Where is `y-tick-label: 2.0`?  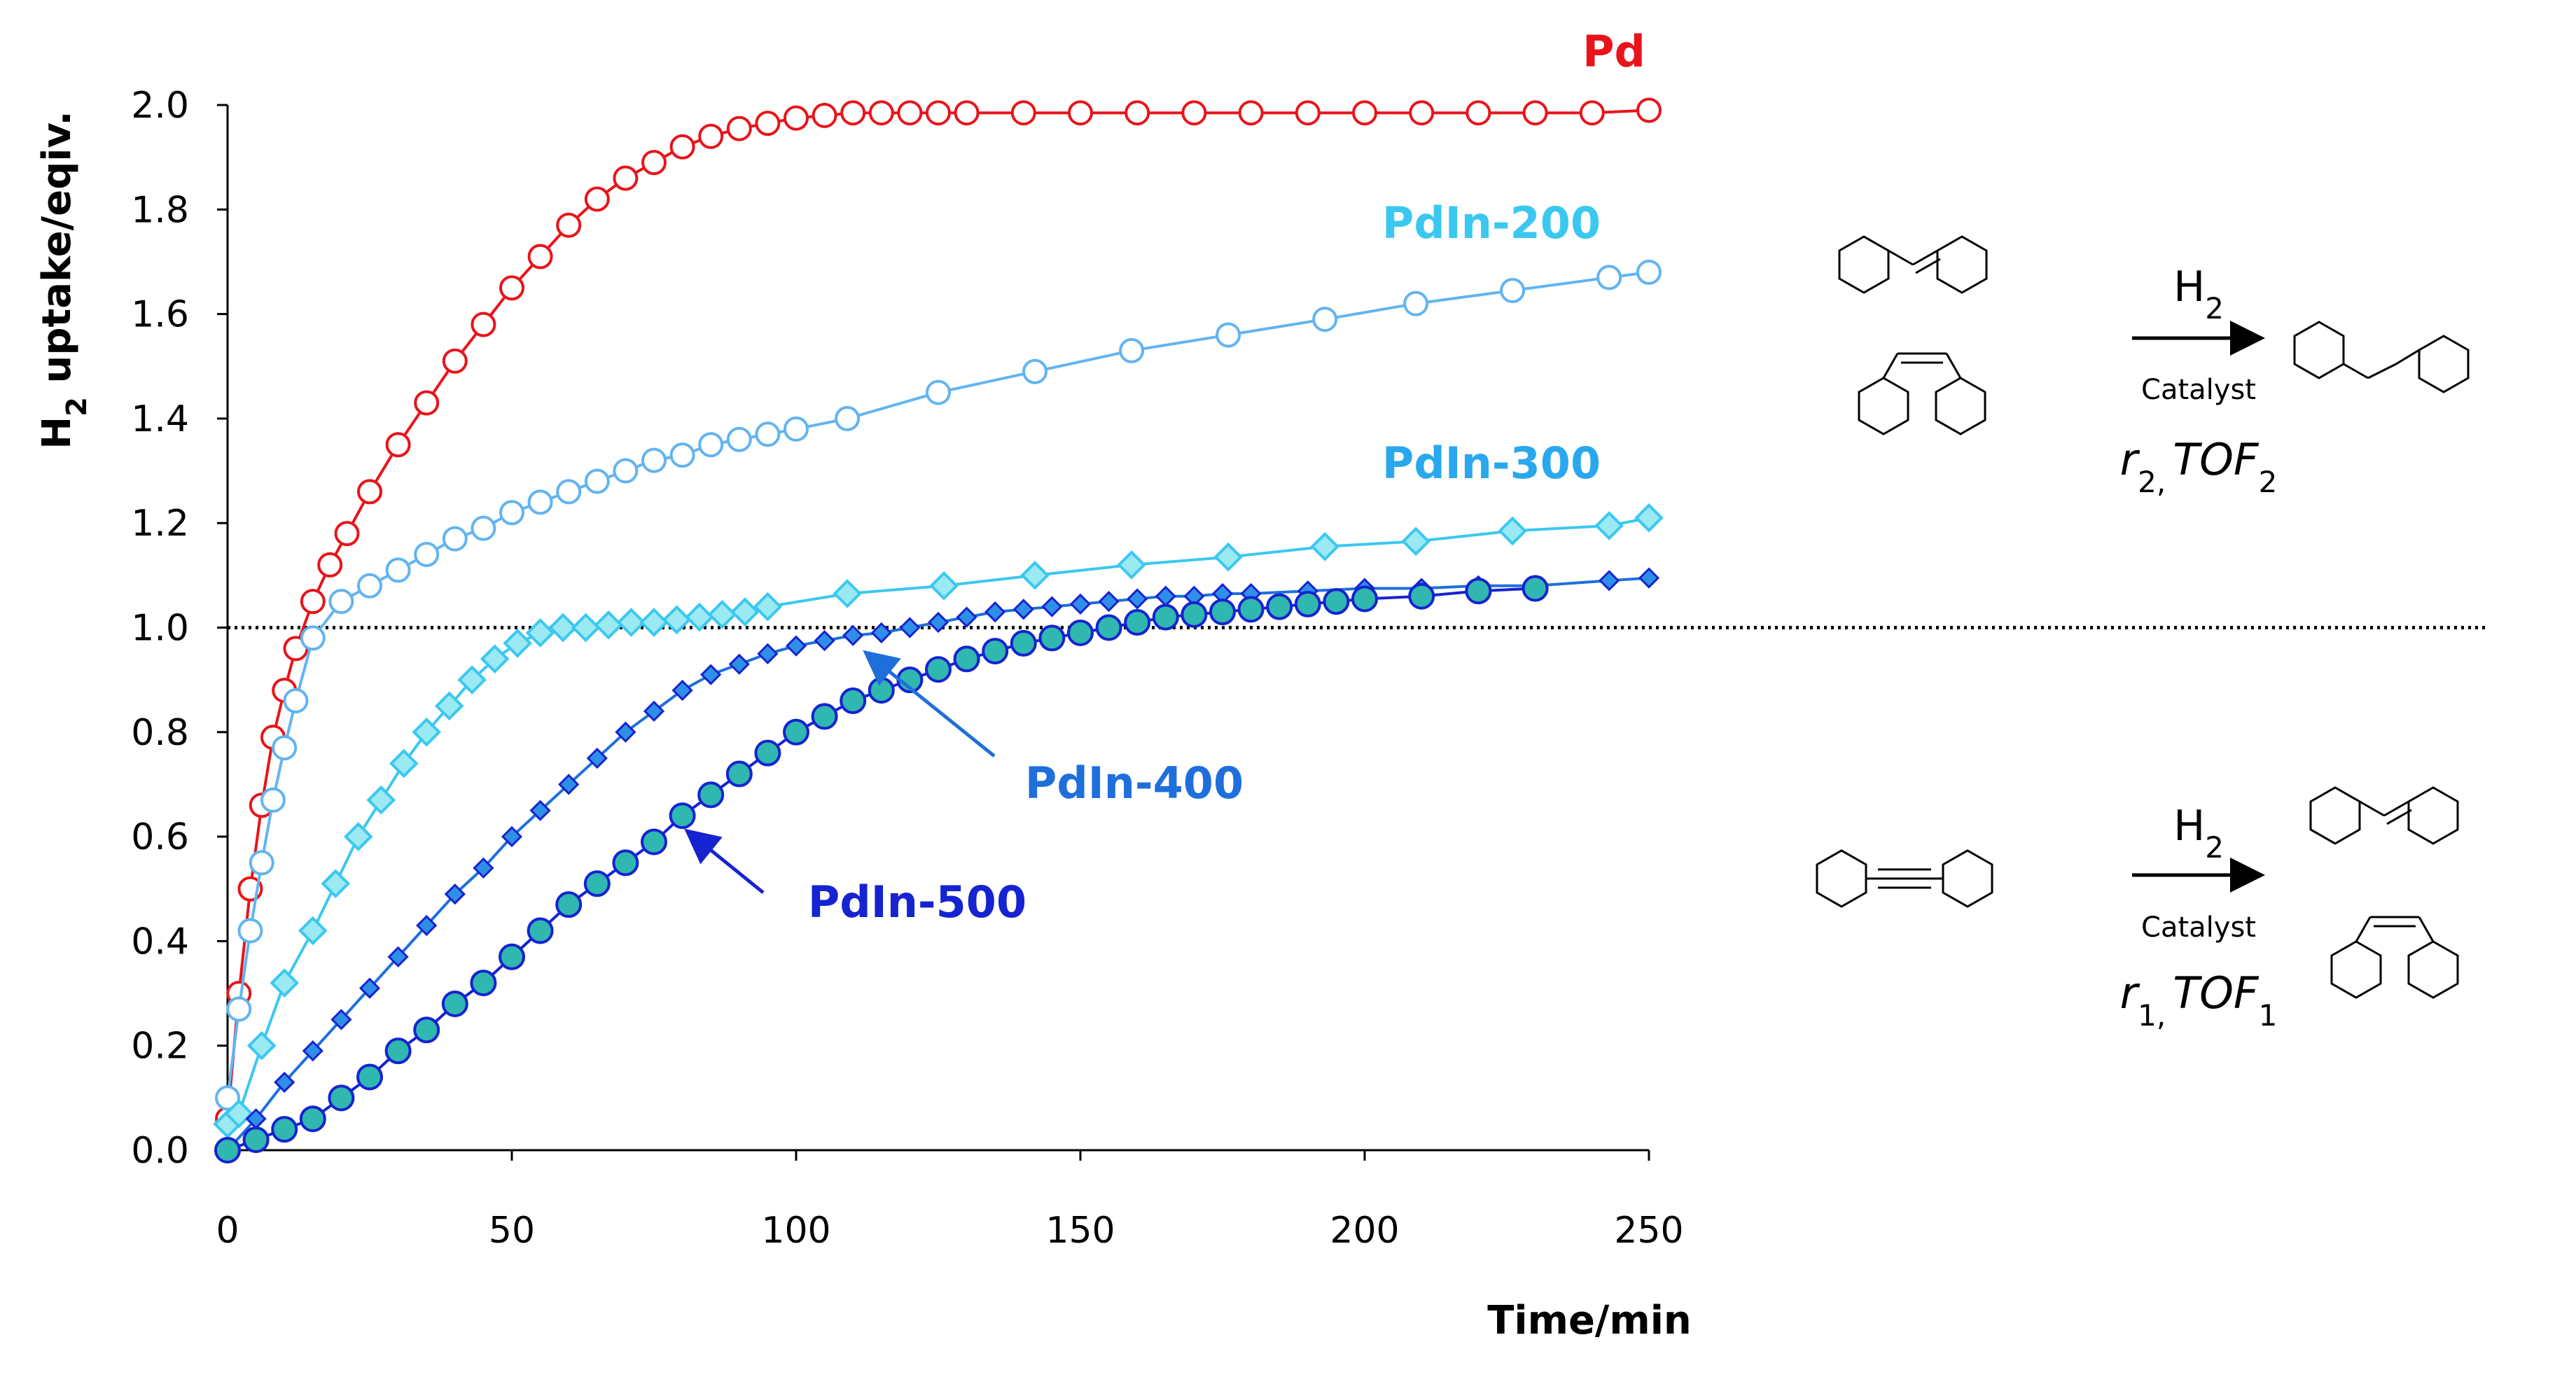
y-tick-label: 2.0 is located at coordinates (160, 106).